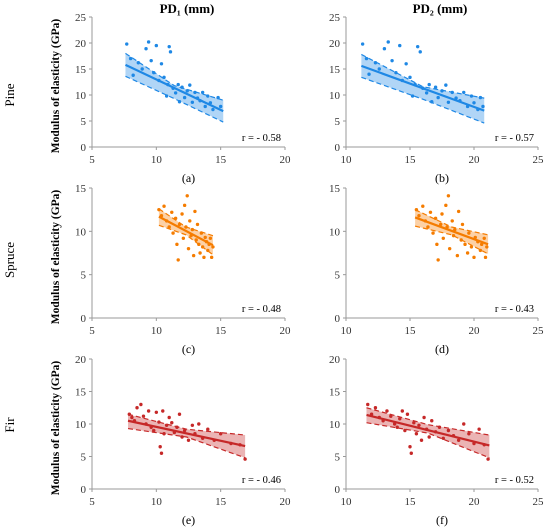  I want to click on correlation-annotation: r = - 0.57, so click(514, 138).